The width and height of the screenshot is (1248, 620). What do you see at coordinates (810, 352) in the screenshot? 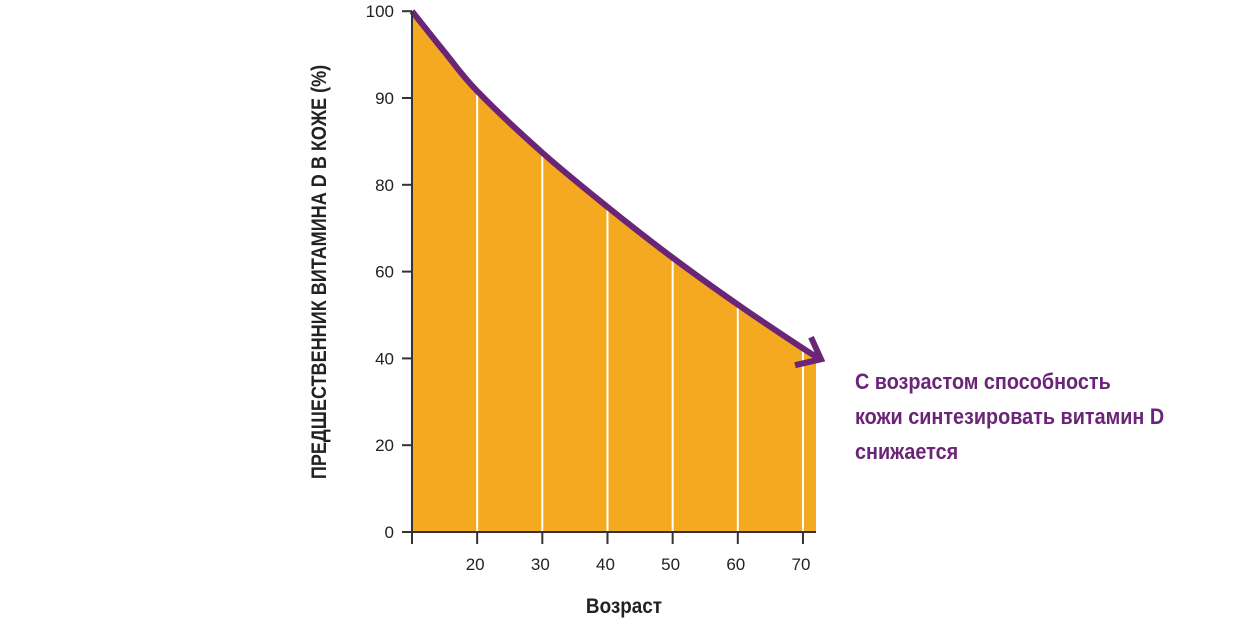
I see `arrow-head` at bounding box center [810, 352].